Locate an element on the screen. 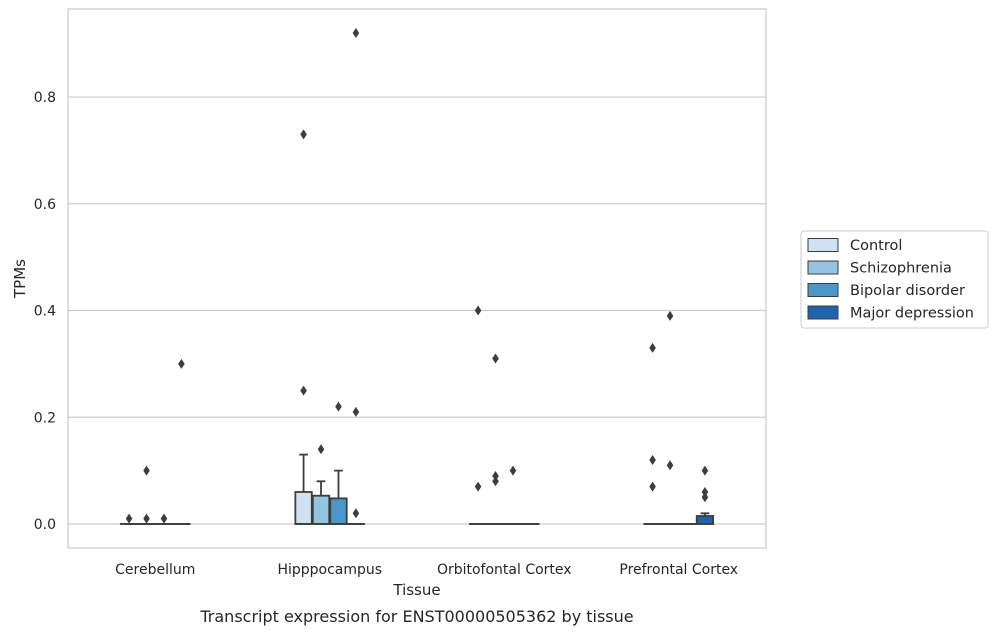  legend-label: Major depression is located at coordinates (912, 314).